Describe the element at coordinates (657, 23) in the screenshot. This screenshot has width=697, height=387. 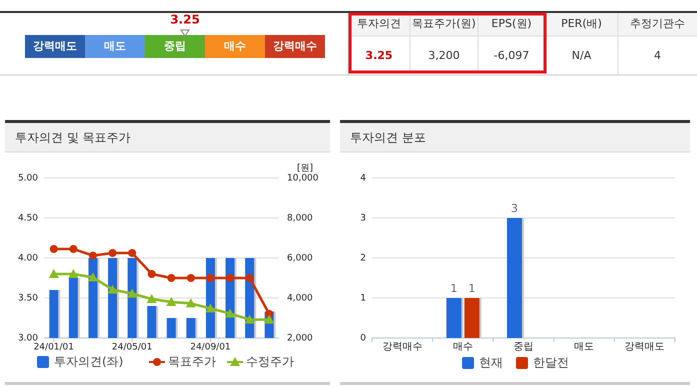
I see `category-label: 추정기관수` at that location.